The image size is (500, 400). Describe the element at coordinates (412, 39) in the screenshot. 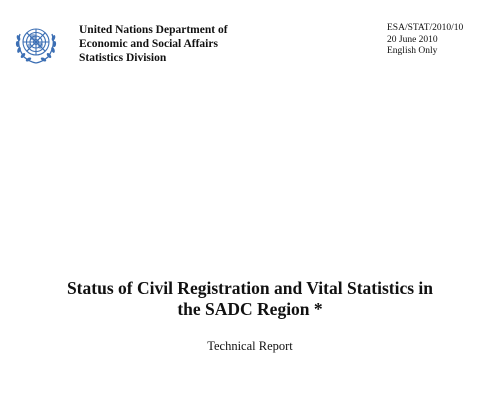

I see `document-date: 20 June 2010` at that location.